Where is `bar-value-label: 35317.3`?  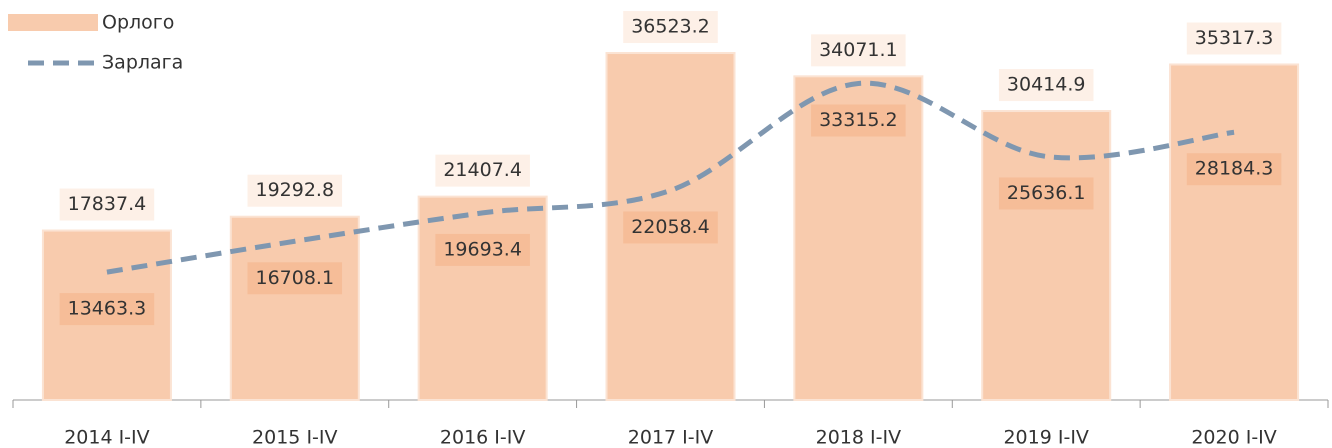 bar-value-label: 35317.3 is located at coordinates (1234, 38).